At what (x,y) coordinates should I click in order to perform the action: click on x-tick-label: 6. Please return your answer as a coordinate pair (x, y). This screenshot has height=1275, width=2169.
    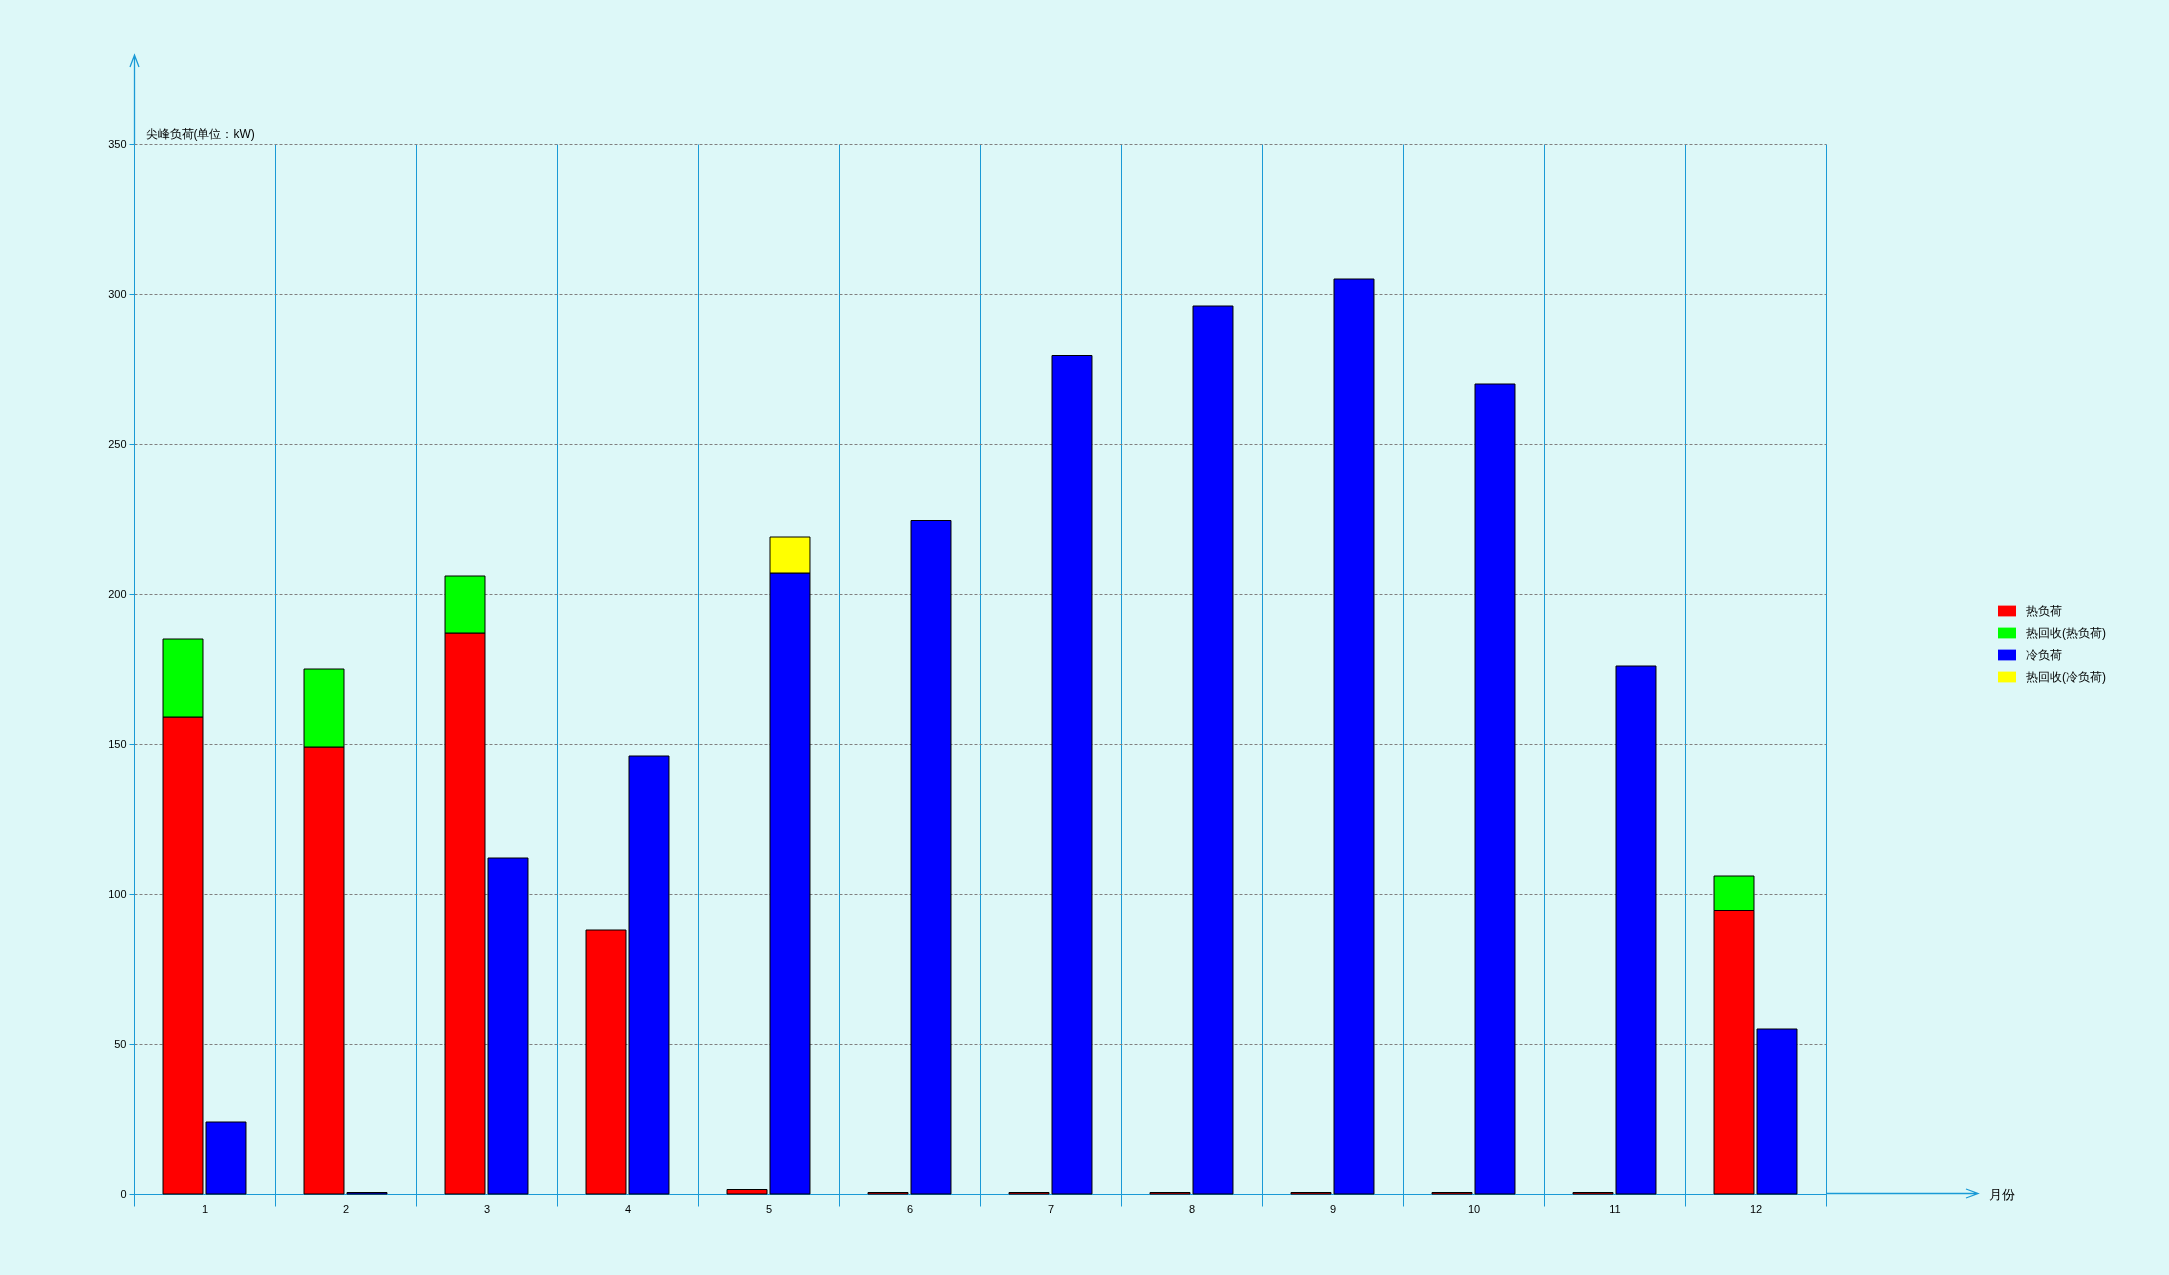
    Looking at the image, I should click on (910, 1208).